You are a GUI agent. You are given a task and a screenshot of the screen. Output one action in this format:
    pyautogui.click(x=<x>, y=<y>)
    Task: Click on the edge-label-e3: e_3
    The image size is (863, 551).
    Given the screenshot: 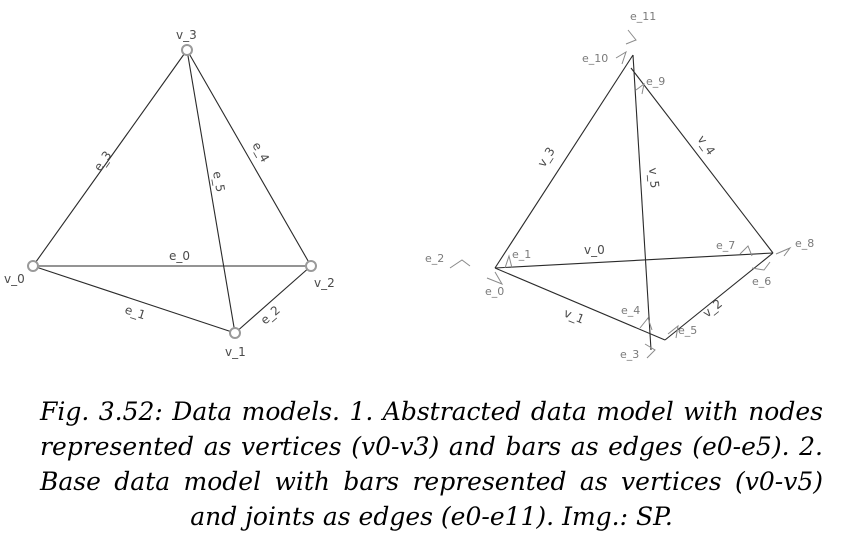 What is the action you would take?
    pyautogui.click(x=103, y=160)
    